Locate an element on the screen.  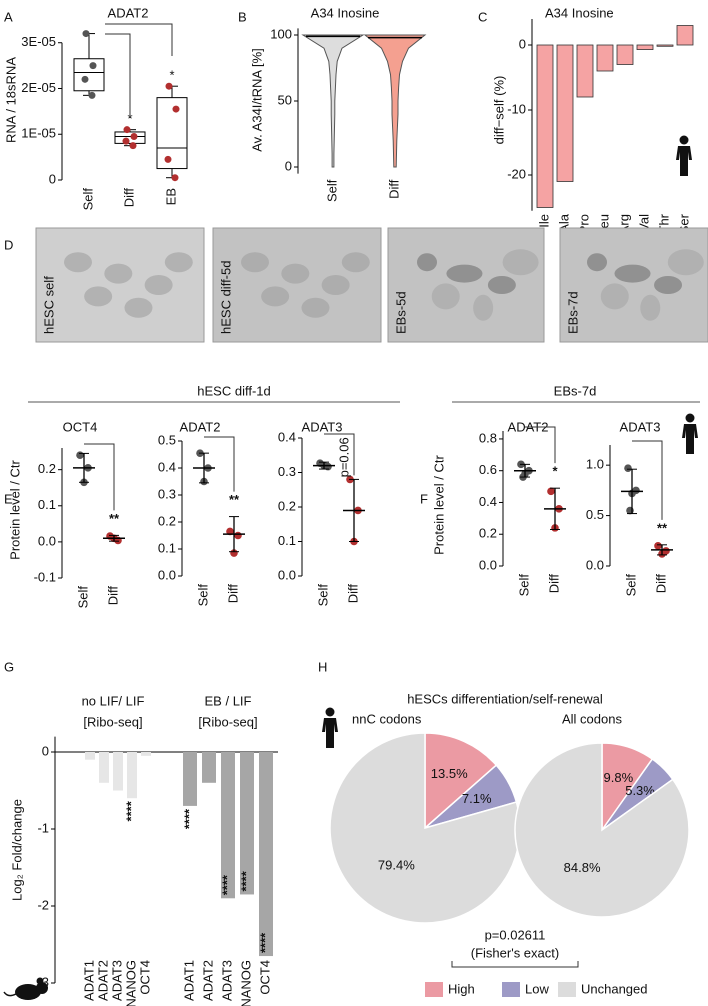
y-tick-label: -2 is located at coordinates (43, 904).